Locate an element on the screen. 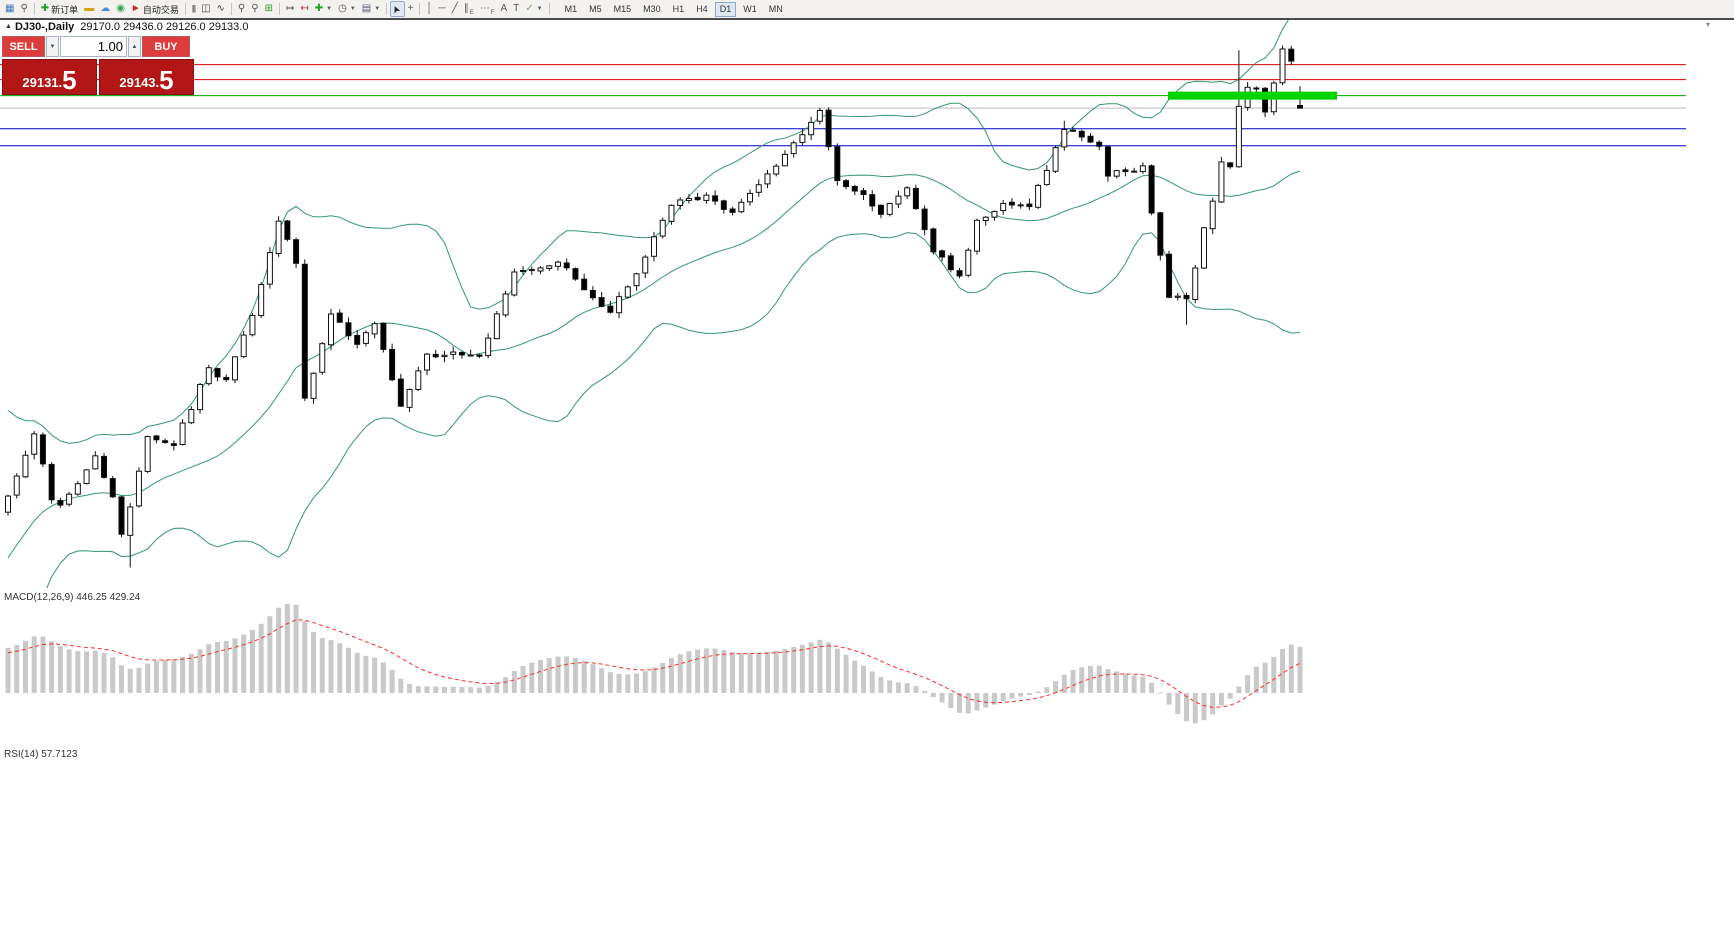 This screenshot has width=1734, height=937. rsi-indicator-label: RSI(14) 57.7123 is located at coordinates (41, 754).